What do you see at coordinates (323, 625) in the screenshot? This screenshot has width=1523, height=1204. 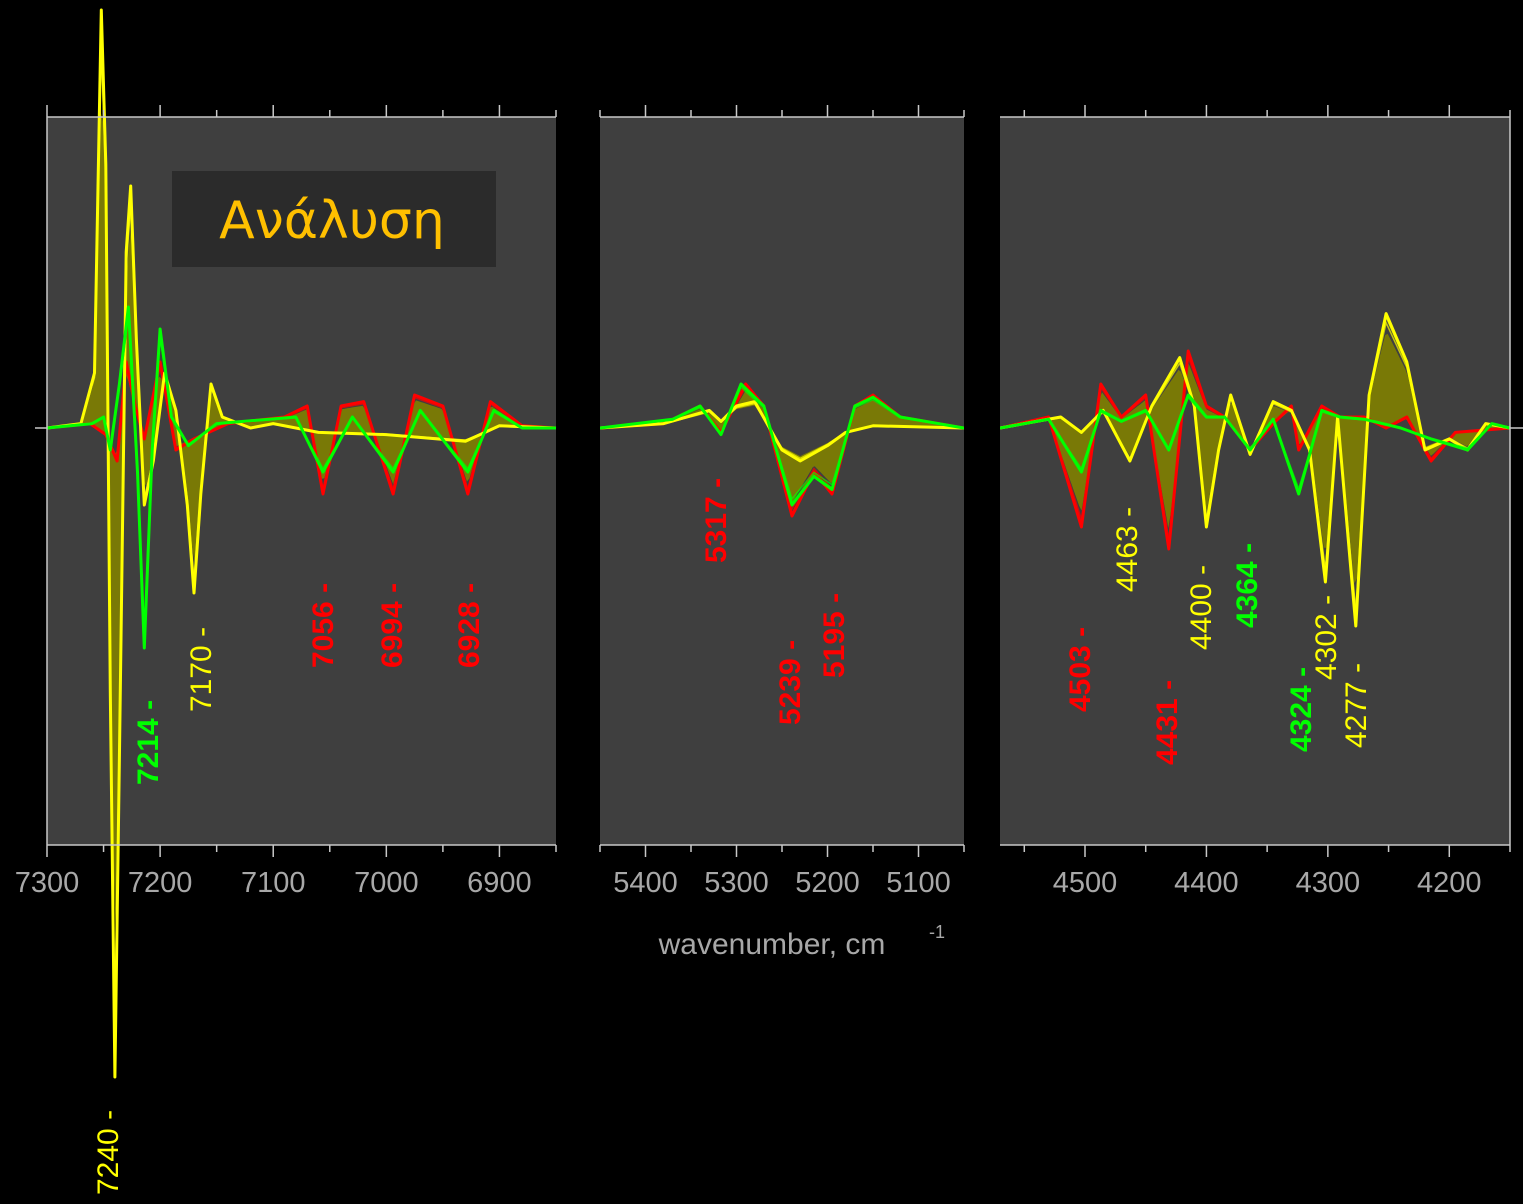 I see `peak-label-7056: 7056 -` at bounding box center [323, 625].